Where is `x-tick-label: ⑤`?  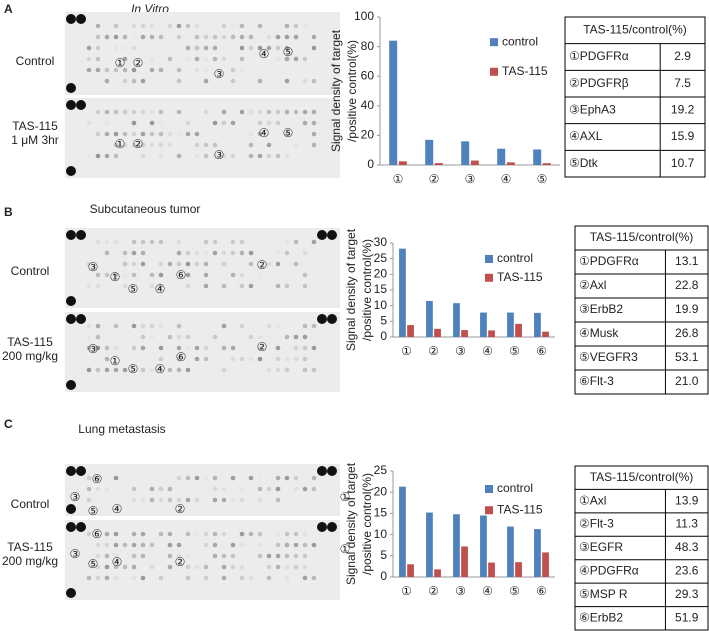 x-tick-label: ⑤ is located at coordinates (514, 591).